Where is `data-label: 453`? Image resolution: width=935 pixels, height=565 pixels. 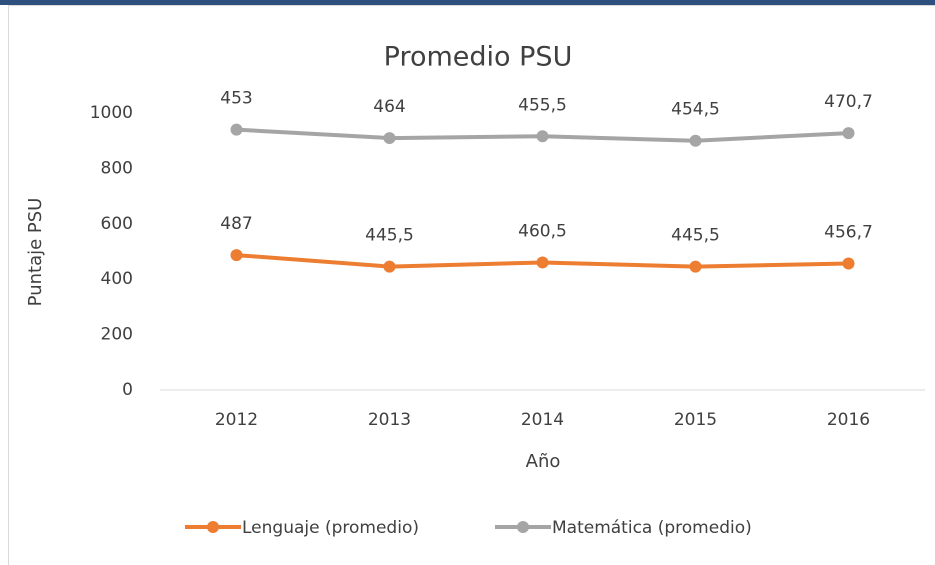 data-label: 453 is located at coordinates (236, 99).